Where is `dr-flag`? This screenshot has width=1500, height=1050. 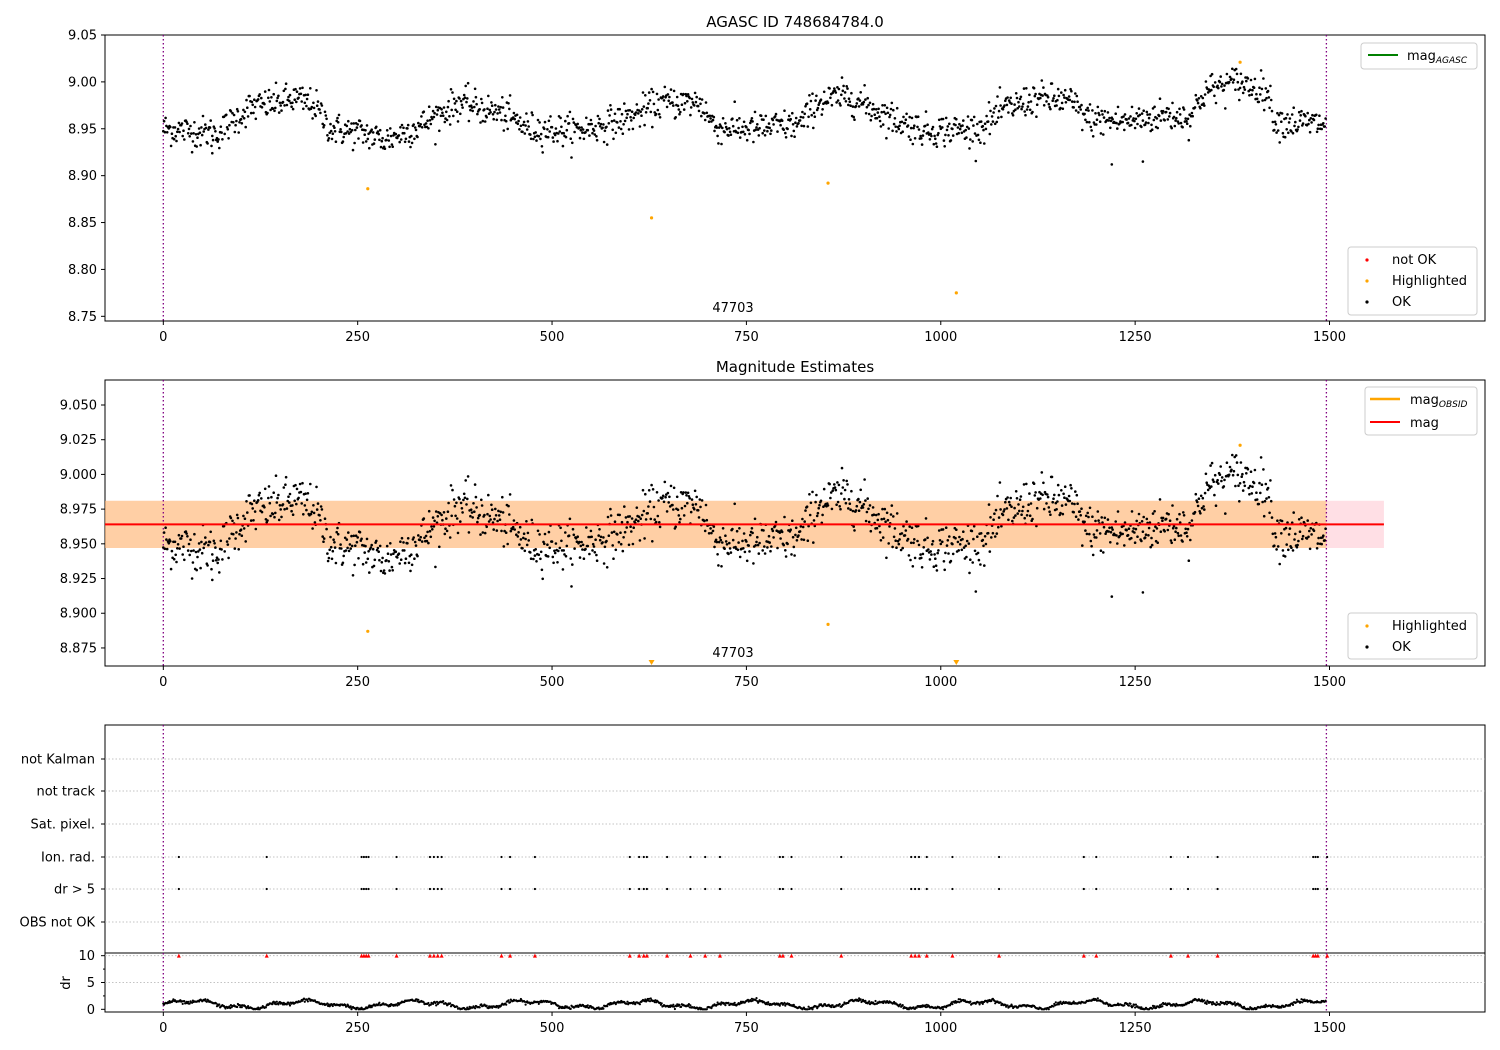 dr-flag is located at coordinates (779, 889).